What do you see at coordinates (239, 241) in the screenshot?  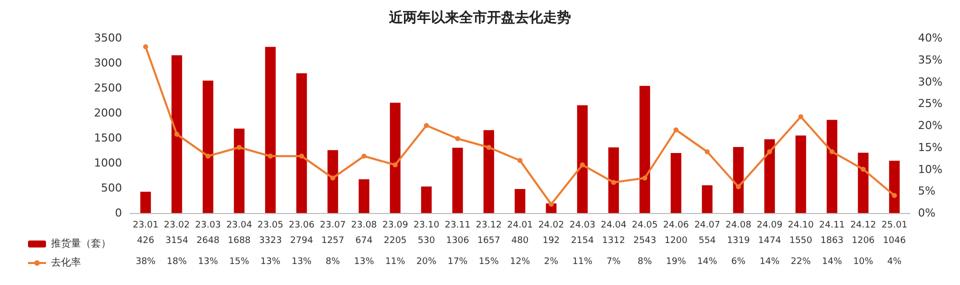 I see `data-label: 1688` at bounding box center [239, 241].